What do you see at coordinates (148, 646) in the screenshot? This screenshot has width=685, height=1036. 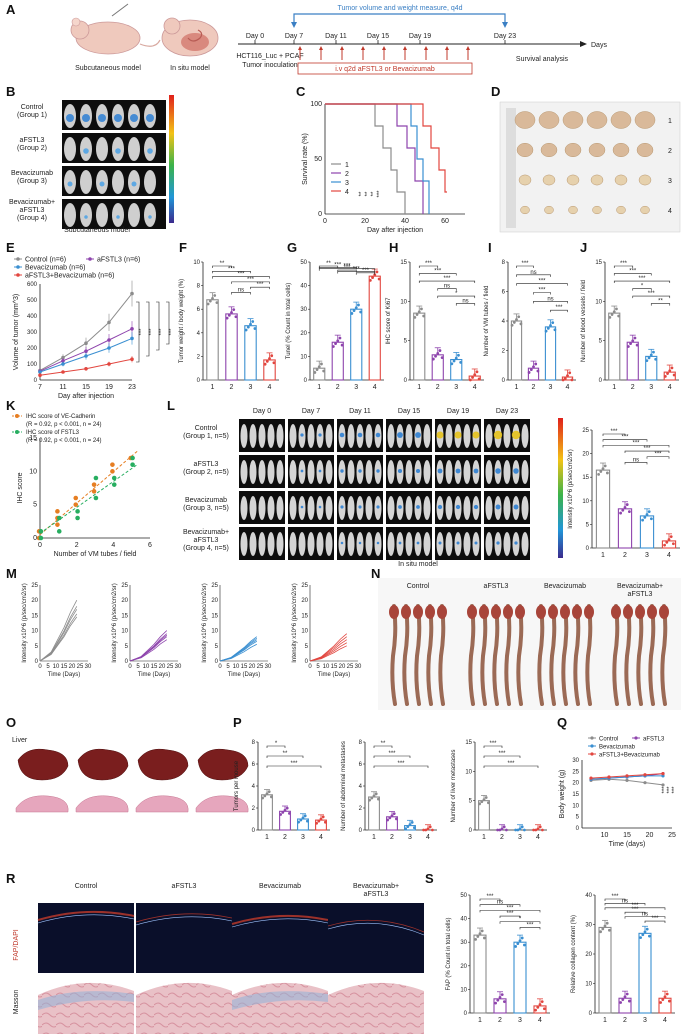 I see `growth-curve` at bounding box center [148, 646].